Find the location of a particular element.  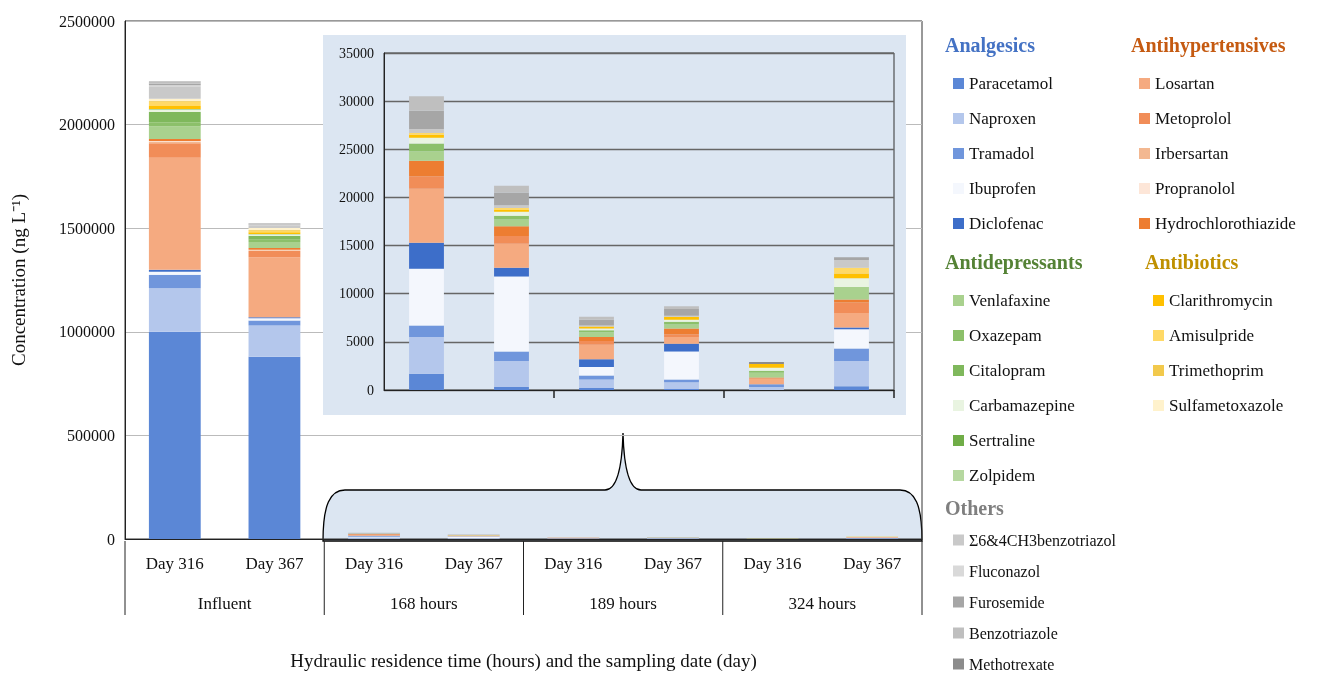

y-tick-label: 1000000 is located at coordinates (87, 332).